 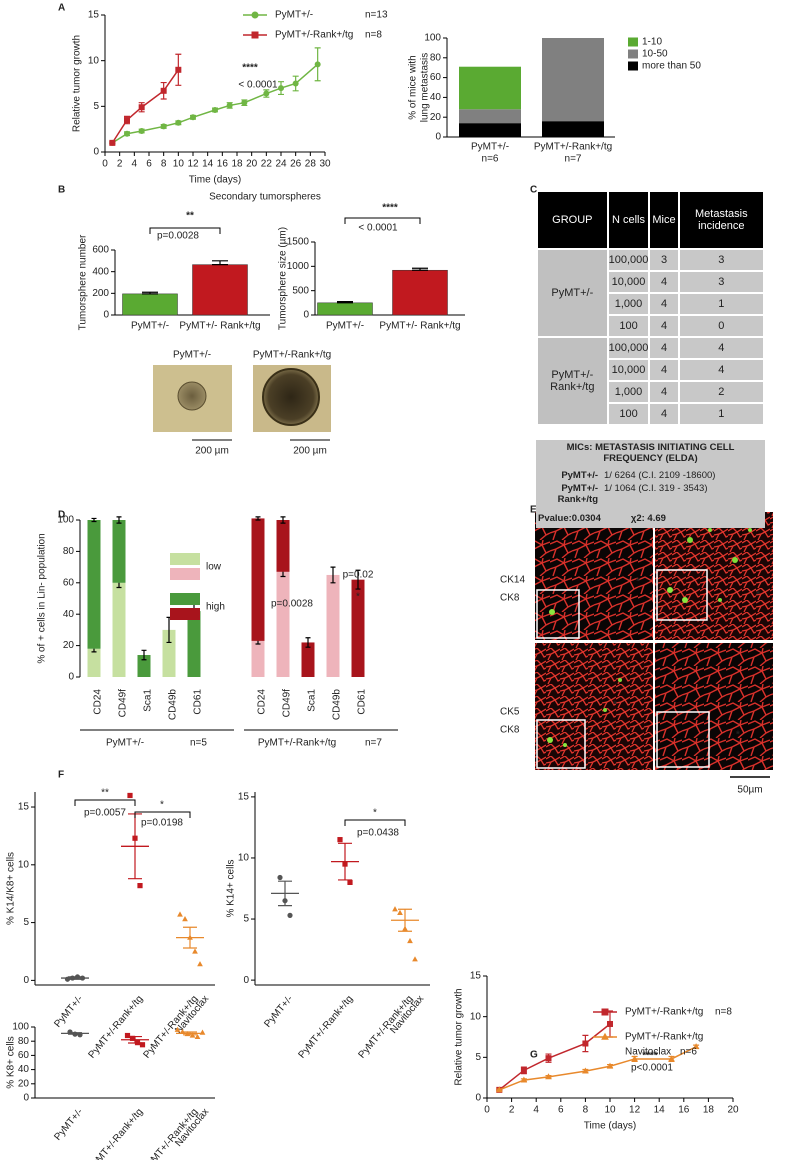 I want to click on series-line, so click(x=554, y=1057).